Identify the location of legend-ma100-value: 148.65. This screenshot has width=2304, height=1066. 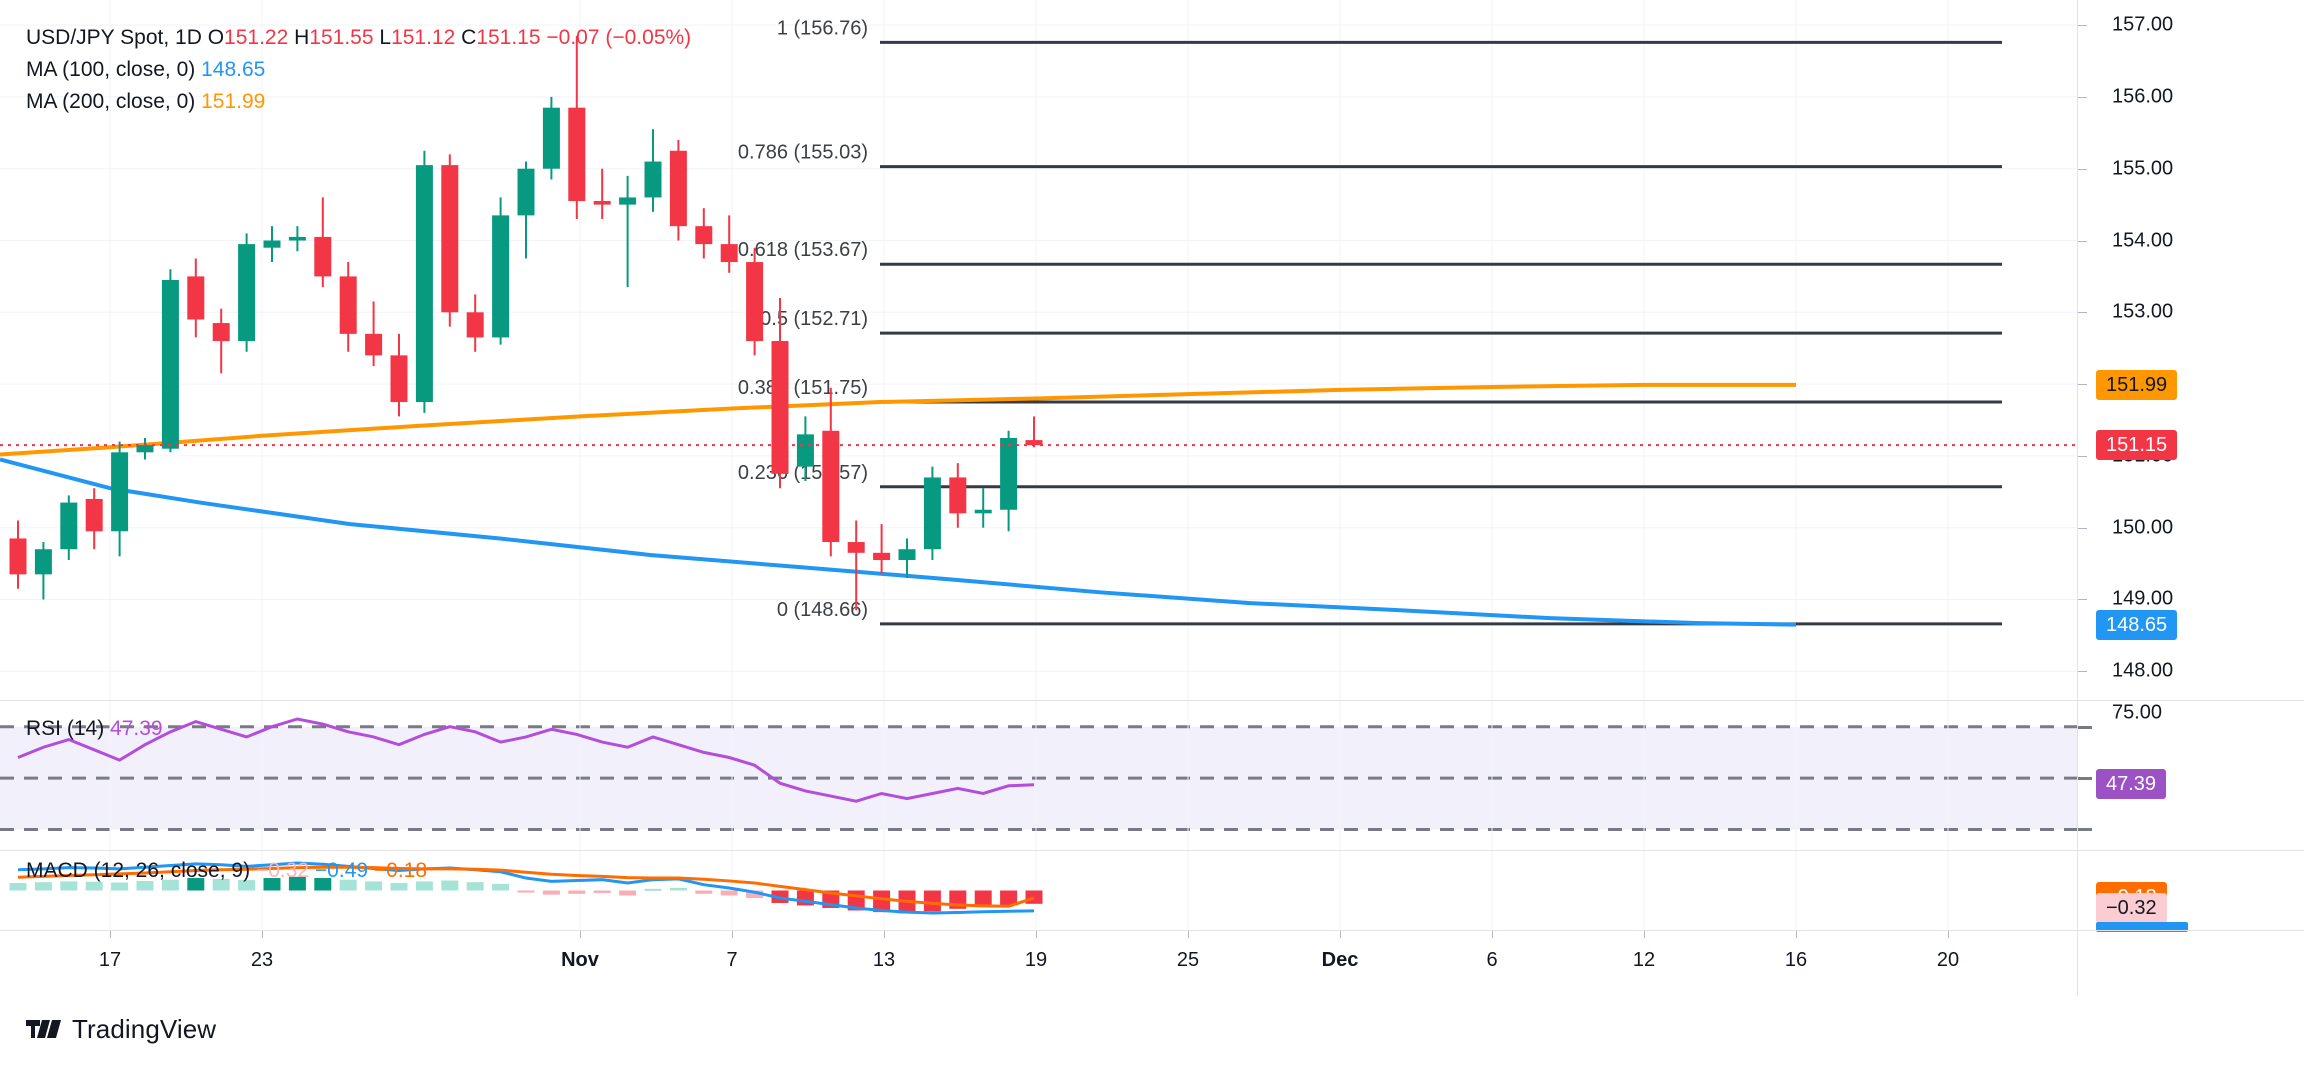
(233, 69).